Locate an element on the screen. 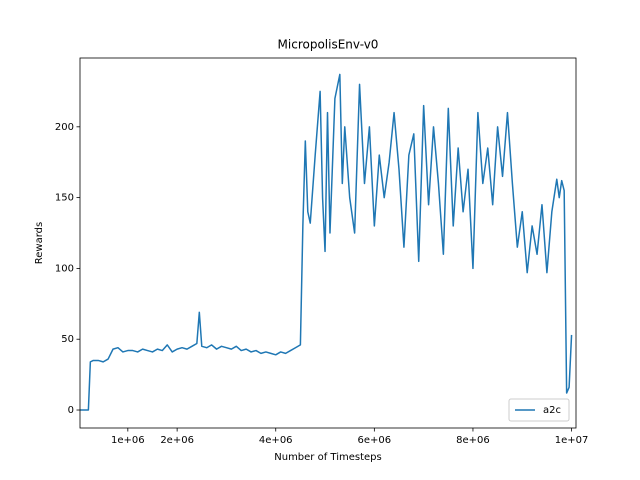  x-tick-label: 8e+06 is located at coordinates (473, 440).